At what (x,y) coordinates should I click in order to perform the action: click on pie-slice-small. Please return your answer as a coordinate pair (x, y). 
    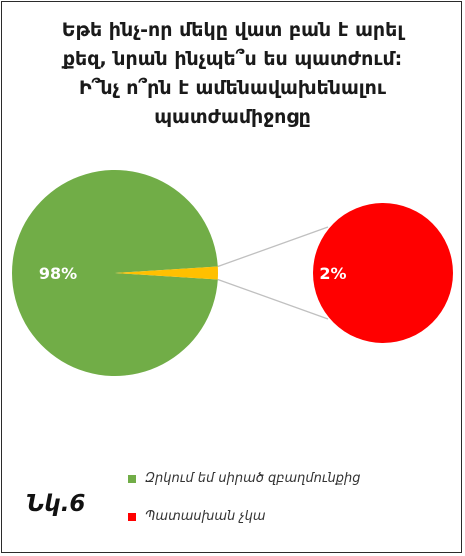
    Looking at the image, I should click on (166, 273).